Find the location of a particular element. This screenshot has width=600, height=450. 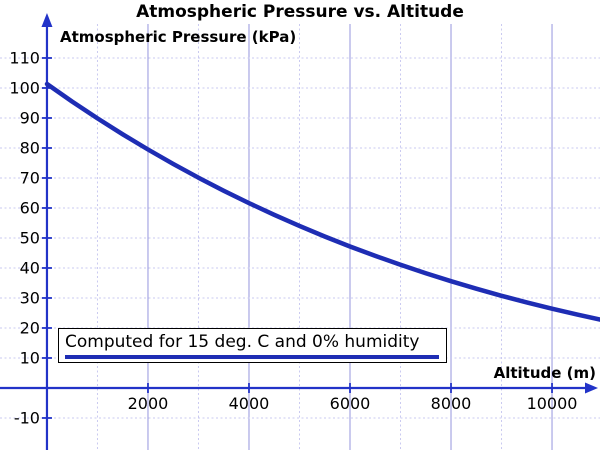

x-tick-label: 10000 is located at coordinates (552, 403).